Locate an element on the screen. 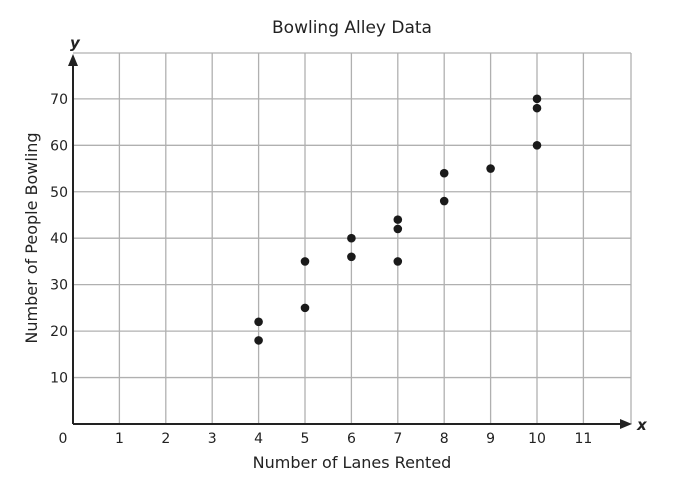 The width and height of the screenshot is (673, 488). x-tick-label: 1 is located at coordinates (119, 439).